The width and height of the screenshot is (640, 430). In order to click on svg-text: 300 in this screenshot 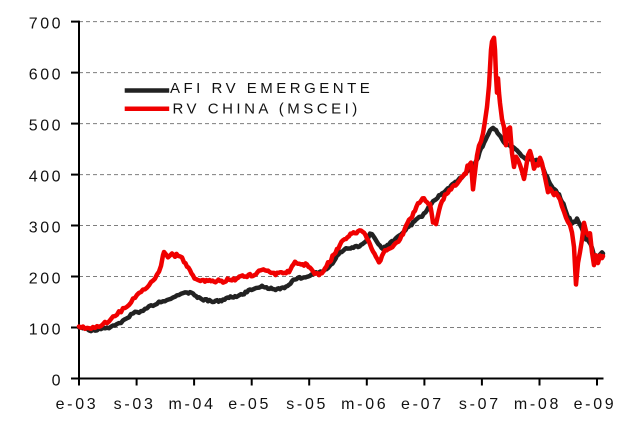, I will do `click(46, 227)`.